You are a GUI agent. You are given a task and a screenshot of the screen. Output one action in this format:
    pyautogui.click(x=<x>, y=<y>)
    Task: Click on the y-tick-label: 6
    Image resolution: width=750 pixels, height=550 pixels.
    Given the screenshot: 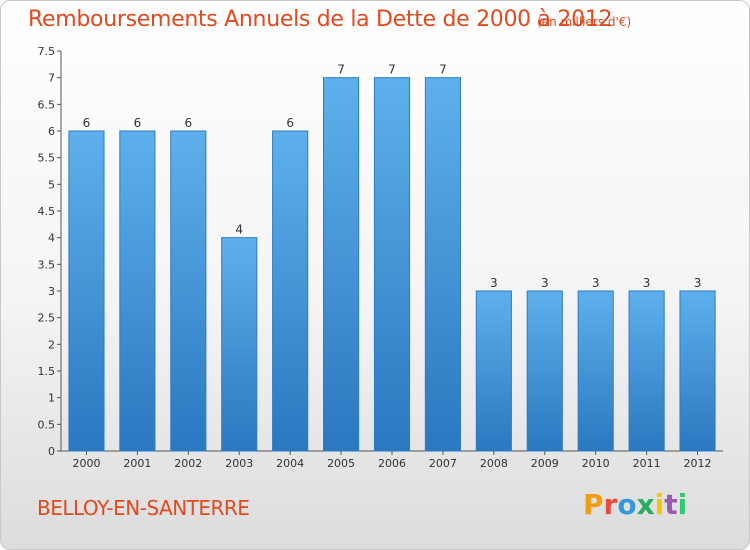 What is the action you would take?
    pyautogui.click(x=51, y=131)
    